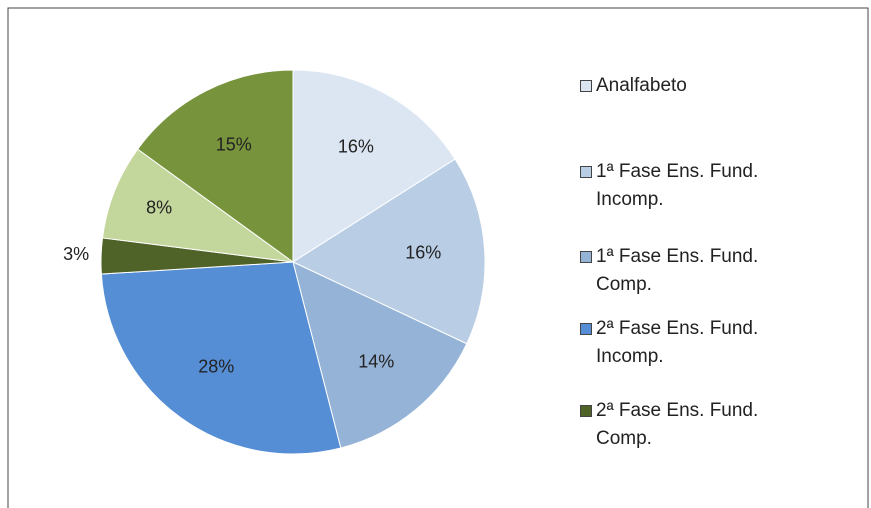  I want to click on data-label: 8%, so click(159, 208).